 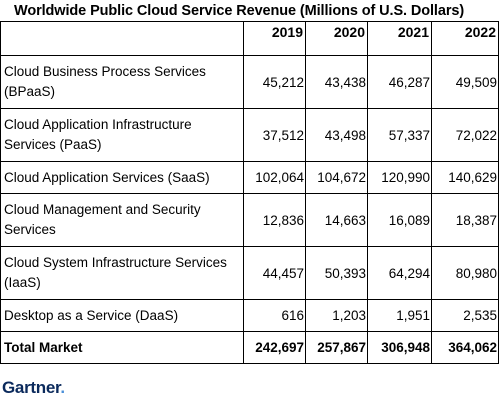 I want to click on total-value: 364,062, so click(x=465, y=347).